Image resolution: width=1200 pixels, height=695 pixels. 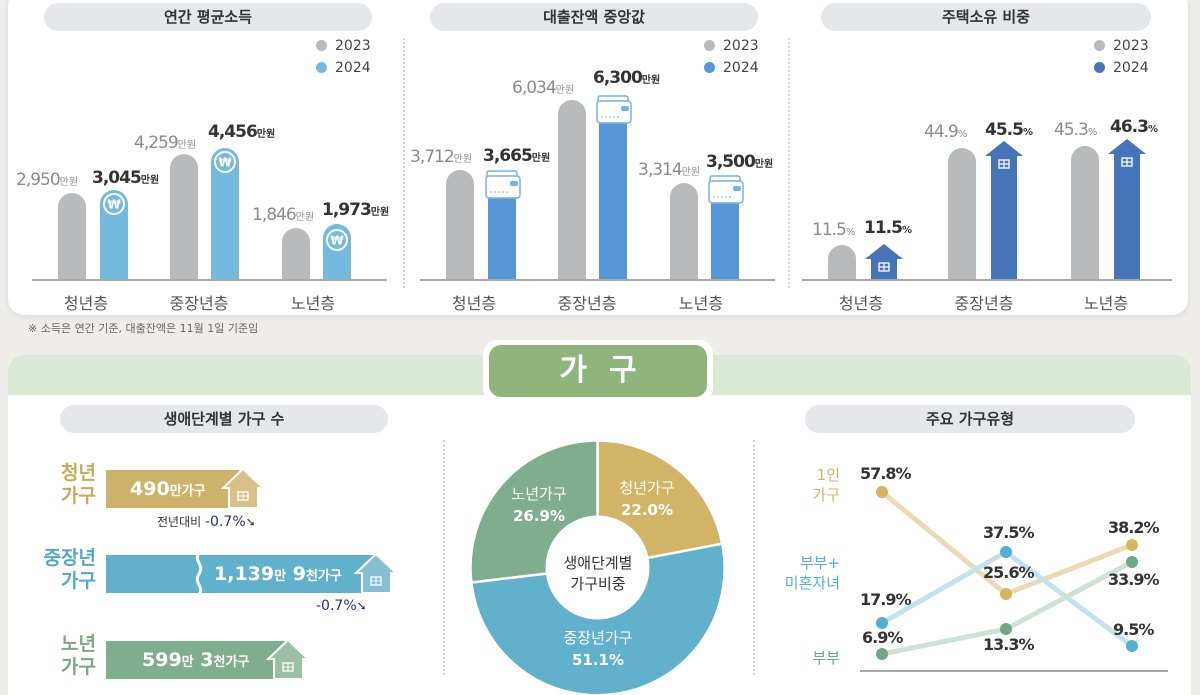 I want to click on donut-label-middle: 중장년가구 51.1%, so click(x=598, y=649).